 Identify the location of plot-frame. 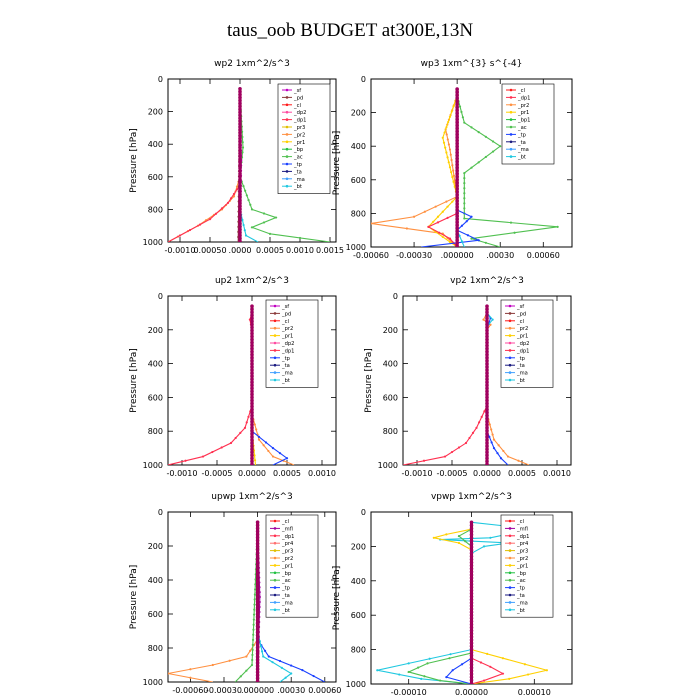
(471, 163).